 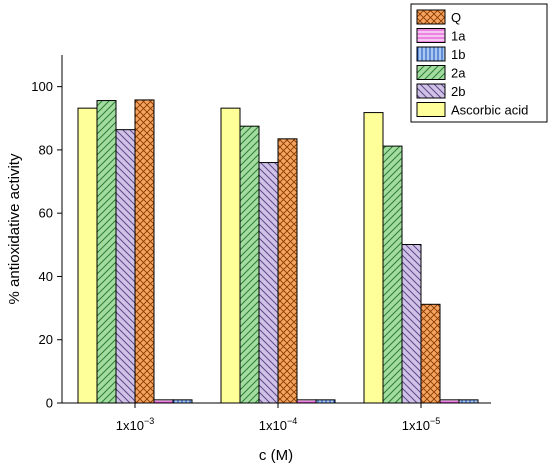 What do you see at coordinates (276, 455) in the screenshot?
I see `x-axis-title: c (M)` at bounding box center [276, 455].